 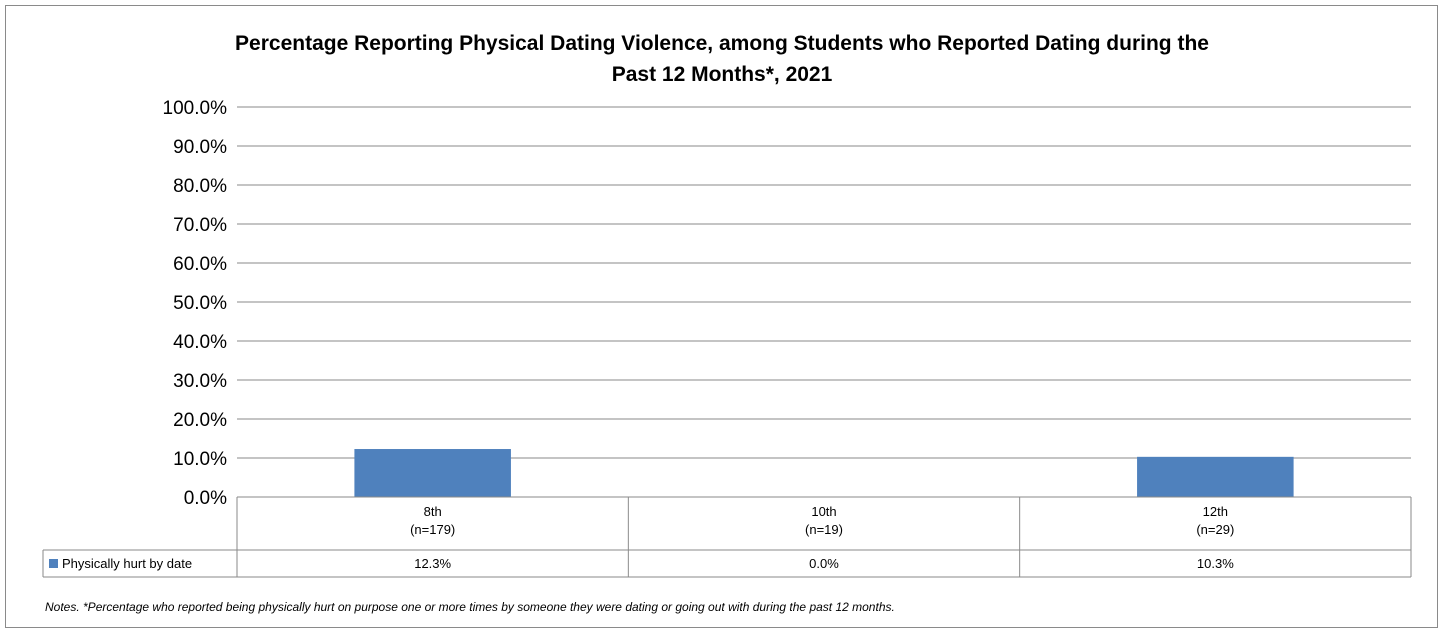 I want to click on y-tick-label: 80.0%, so click(x=200, y=186).